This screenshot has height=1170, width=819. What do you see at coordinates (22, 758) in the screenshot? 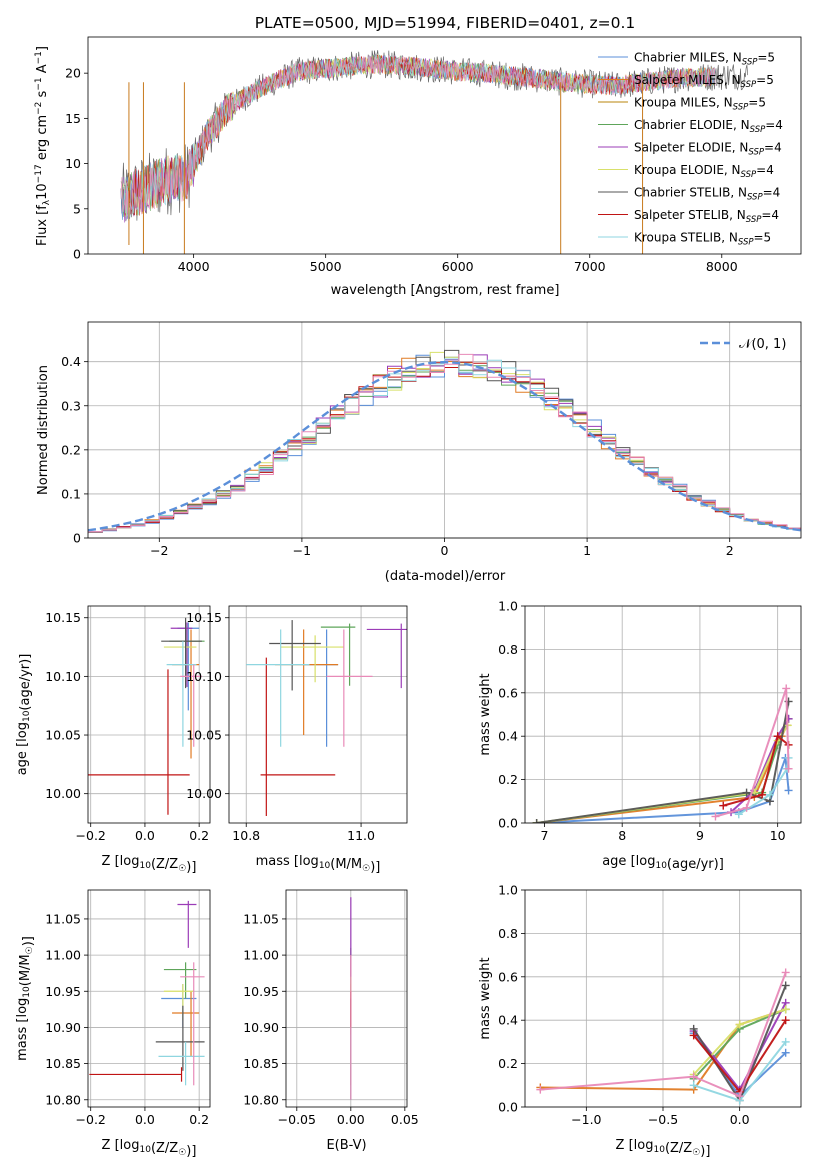
I see `label-part: age [` at bounding box center [22, 758].